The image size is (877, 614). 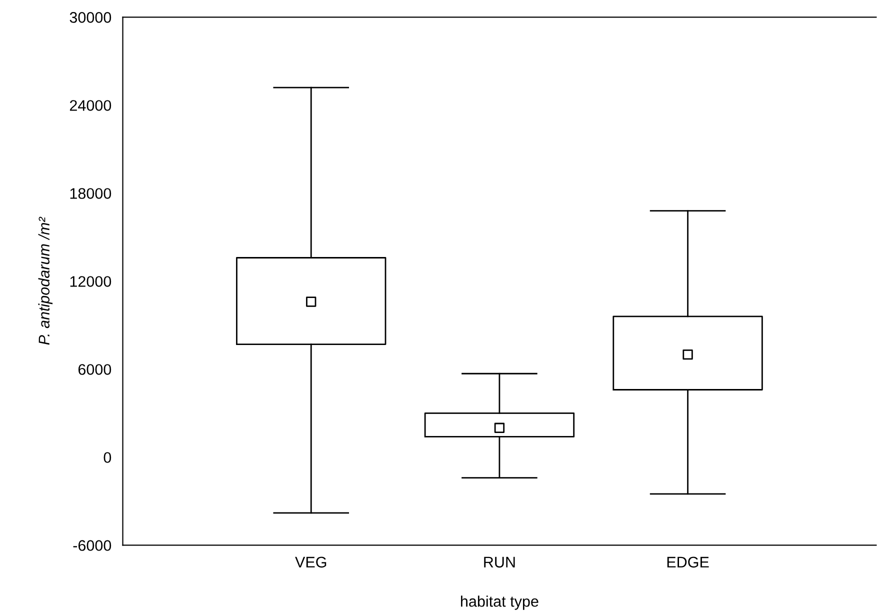 What do you see at coordinates (91, 105) in the screenshot?
I see `y-tick-label: 24000` at bounding box center [91, 105].